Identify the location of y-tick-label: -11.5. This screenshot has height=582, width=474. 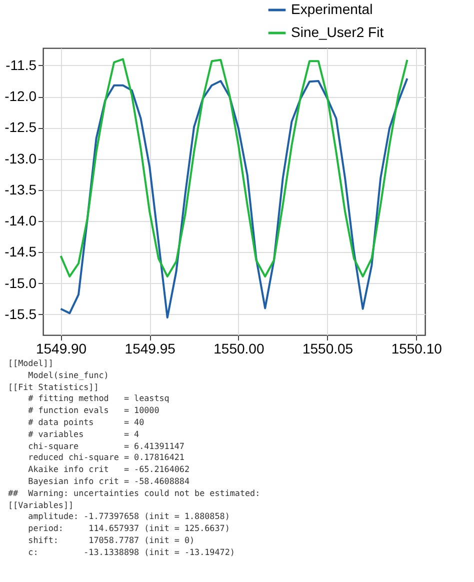
(21, 64).